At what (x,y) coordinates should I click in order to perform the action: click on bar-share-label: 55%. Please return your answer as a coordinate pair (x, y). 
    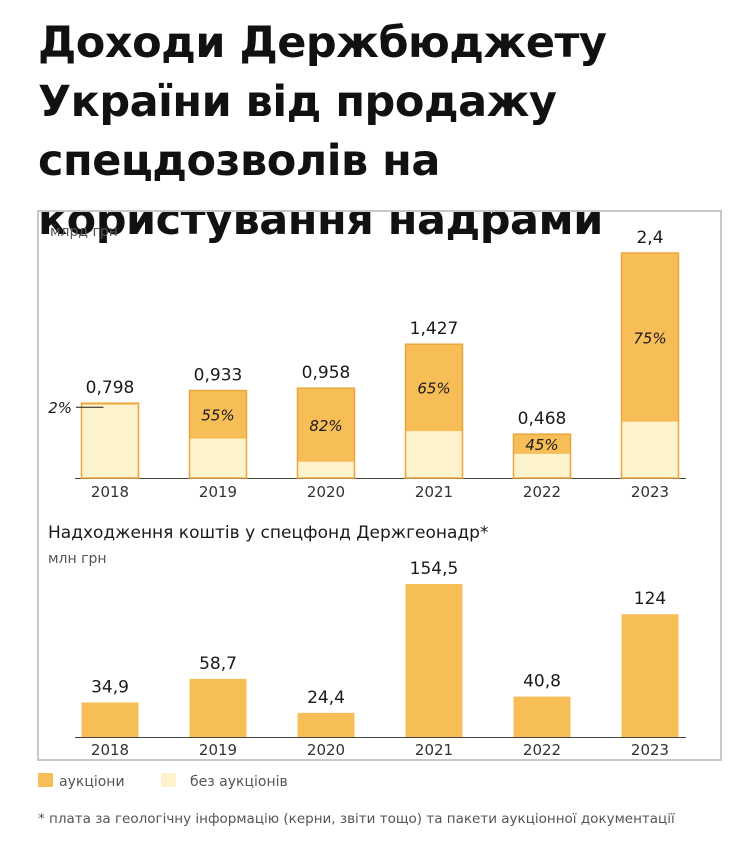
    Looking at the image, I should click on (217, 416).